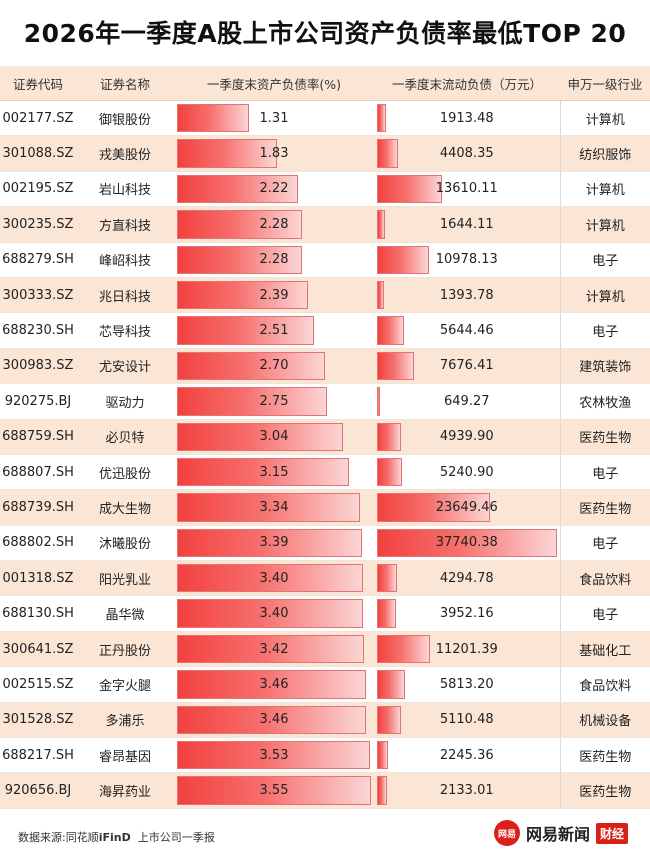 The height and width of the screenshot is (867, 650). Describe the element at coordinates (38, 224) in the screenshot. I see `cell-code: 300235.SZ` at that location.